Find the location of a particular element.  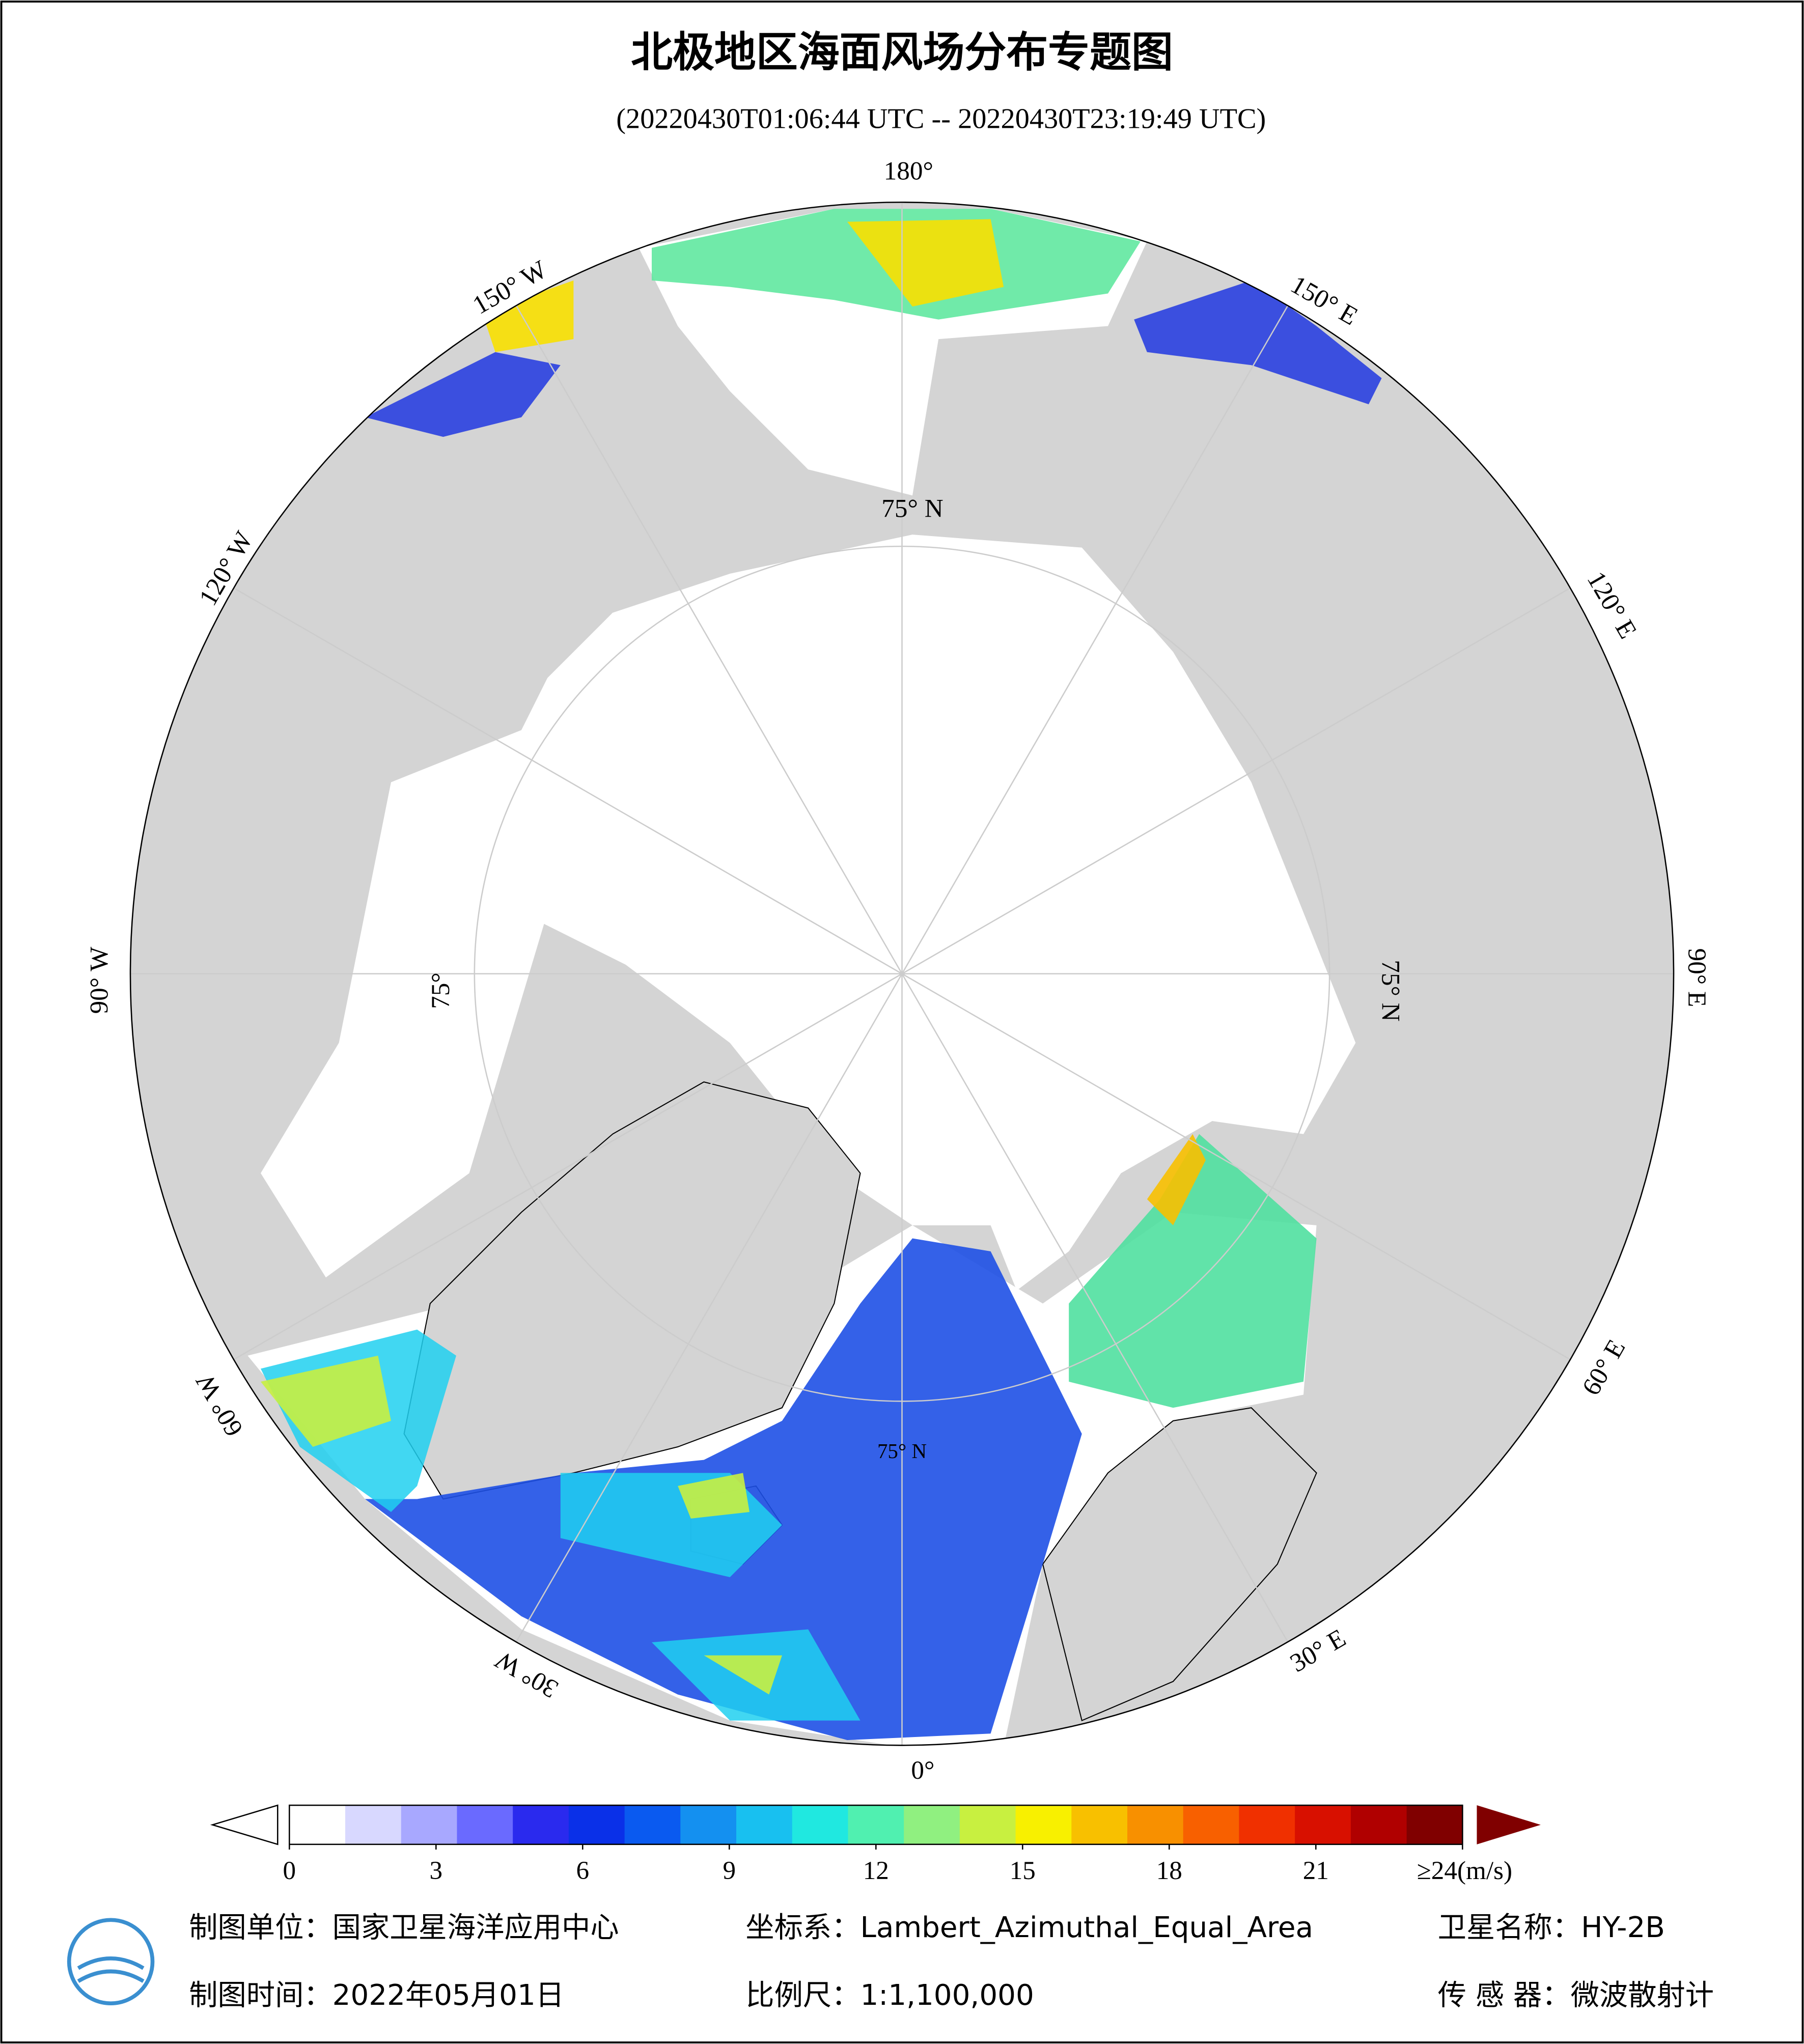

colorbar-tick-label: 12 is located at coordinates (876, 1870).